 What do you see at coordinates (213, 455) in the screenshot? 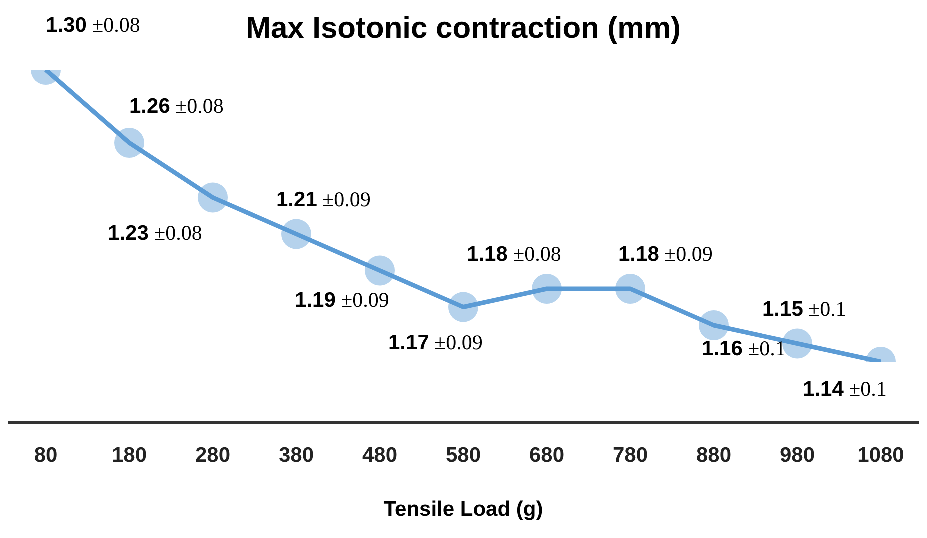
I see `x-tick-label: 280` at bounding box center [213, 455].